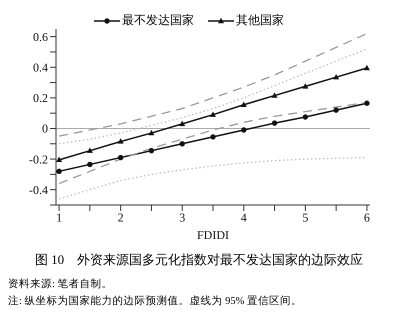 The width and height of the screenshot is (398, 329). What do you see at coordinates (182, 217) in the screenshot?
I see `x-tick-label: 3` at bounding box center [182, 217].